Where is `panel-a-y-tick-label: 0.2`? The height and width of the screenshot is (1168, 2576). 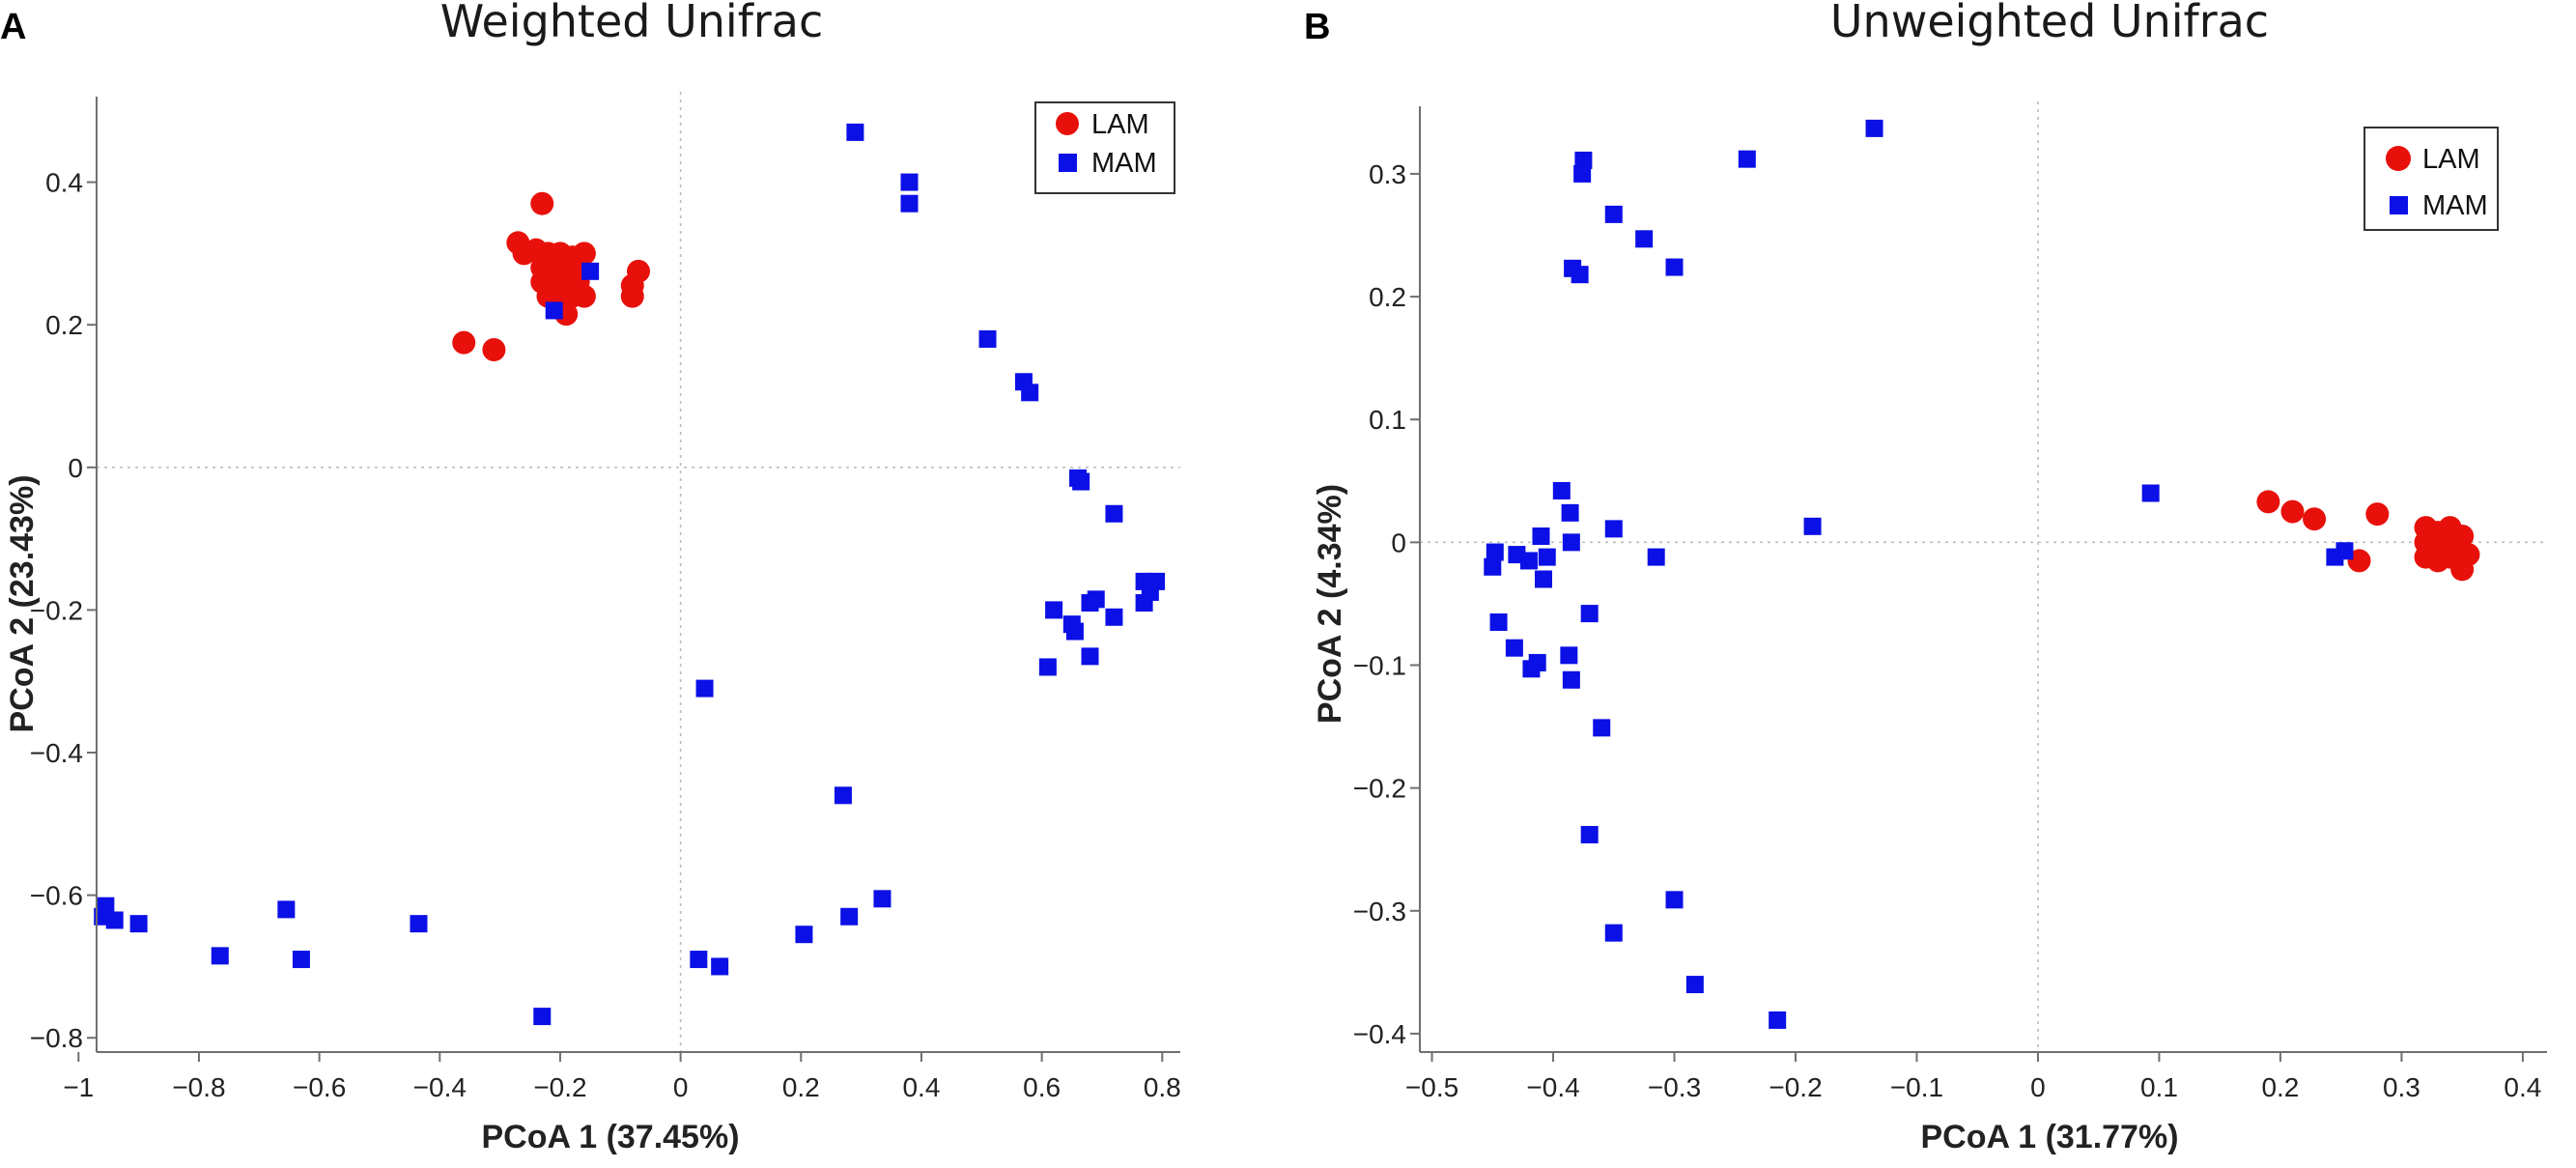
panel-a-y-tick-label: 0.2 is located at coordinates (64, 325).